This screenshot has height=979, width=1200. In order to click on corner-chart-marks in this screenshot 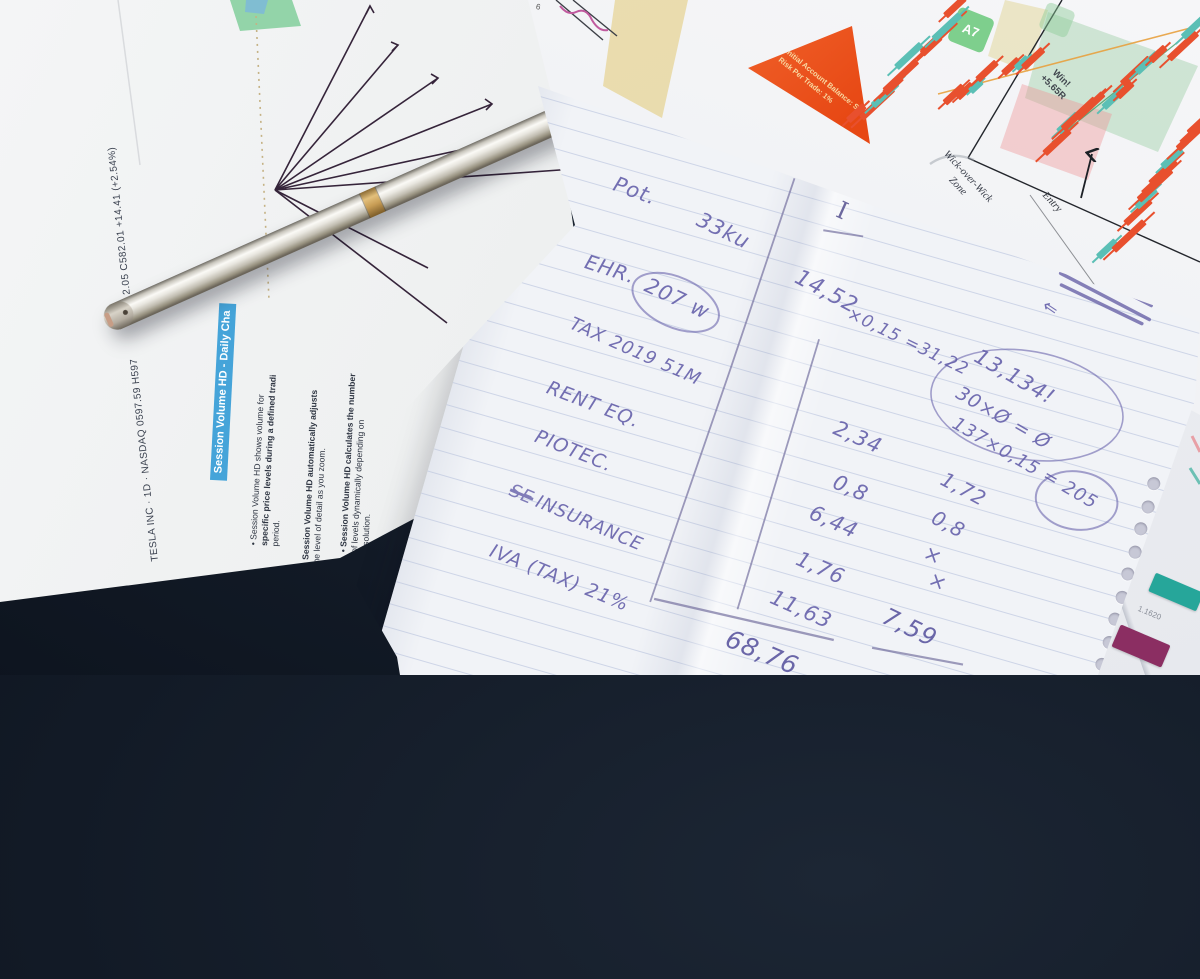, I will do `click(1194, 460)`.